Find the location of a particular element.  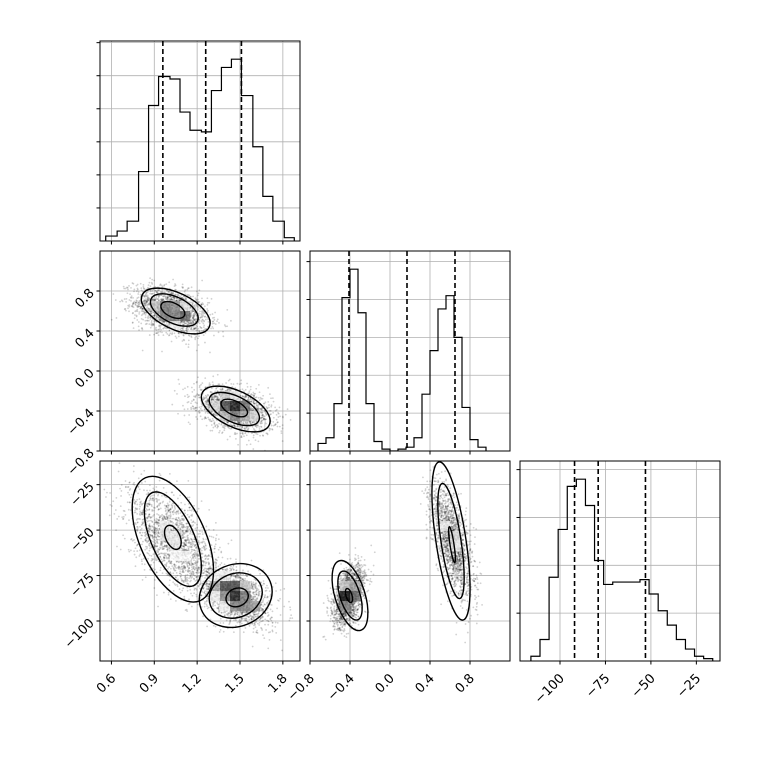

y-tick-label: −0.8 is located at coordinates (81, 462).